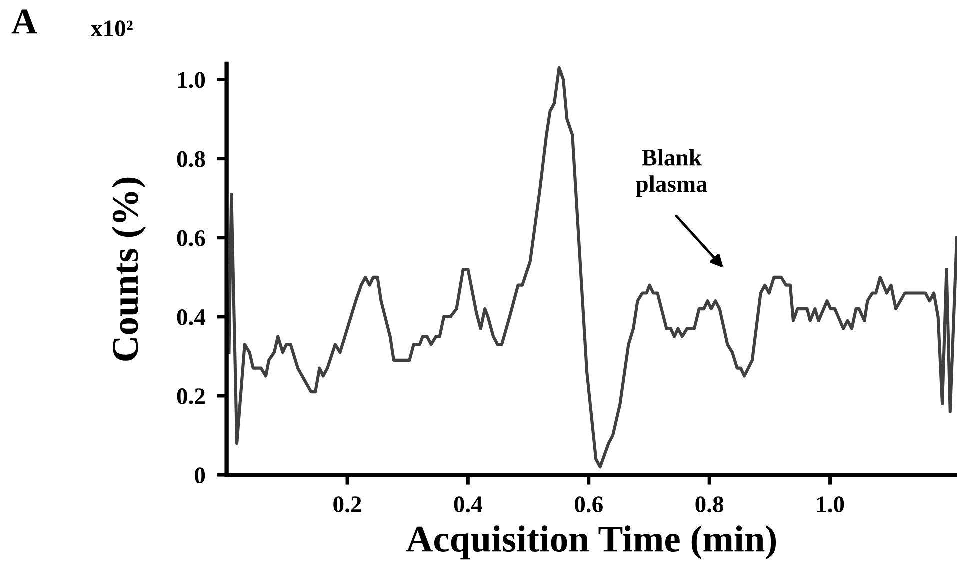  Describe the element at coordinates (591, 543) in the screenshot. I see `x-axis-title: Acquisition Time (min)` at that location.